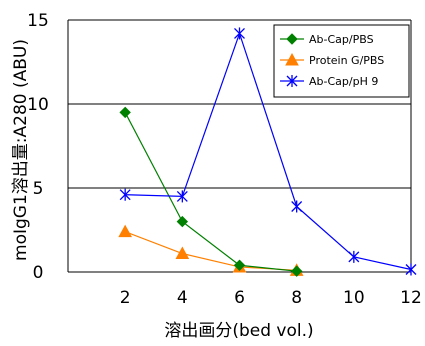  What do you see at coordinates (38, 105) in the screenshot?
I see `y-tick-label: 10` at bounding box center [38, 105].